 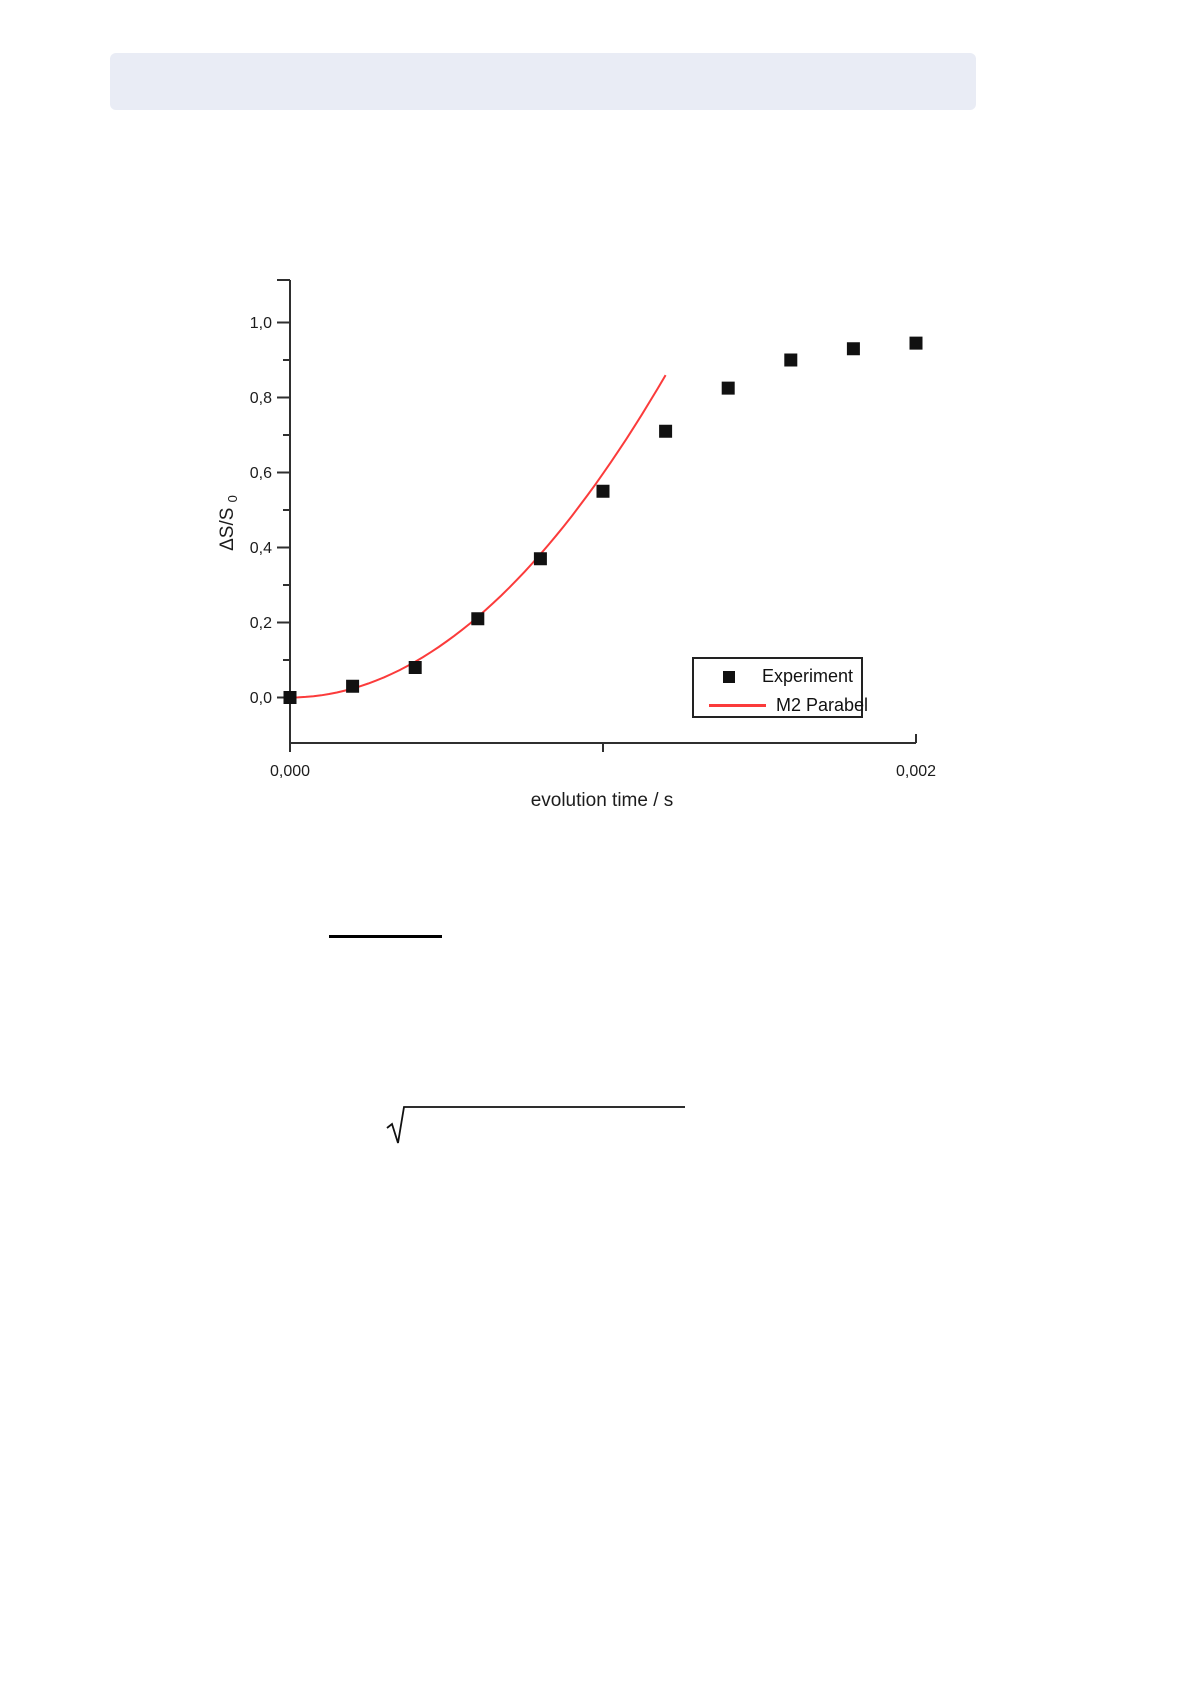 I want to click on series-line, so click(x=478, y=536).